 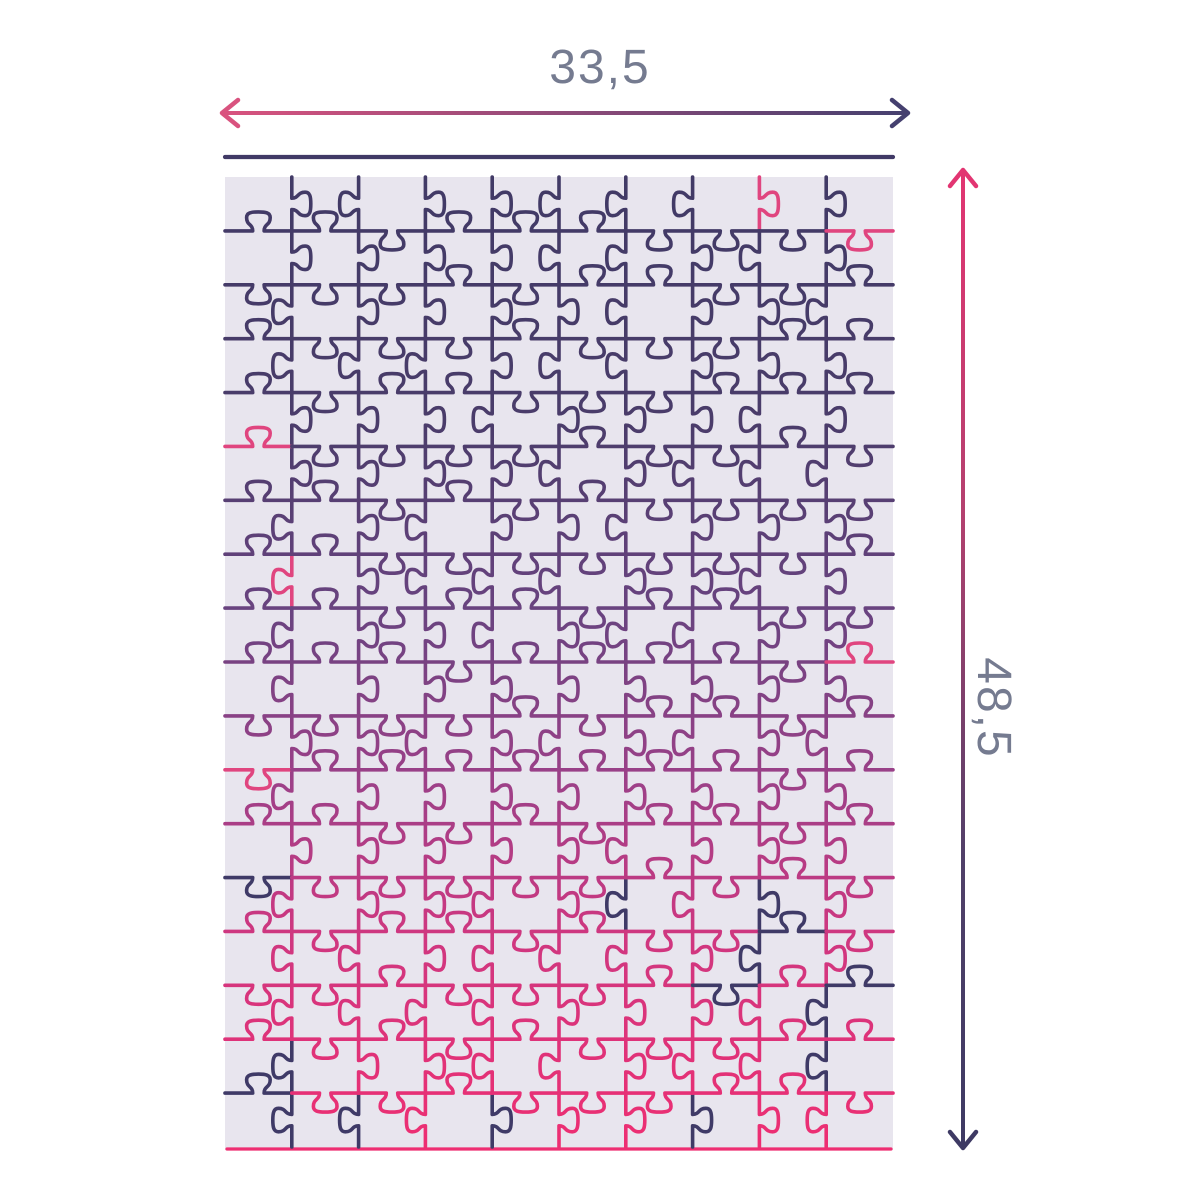 I want to click on height-dimension-label: 48,5, so click(x=993, y=708).